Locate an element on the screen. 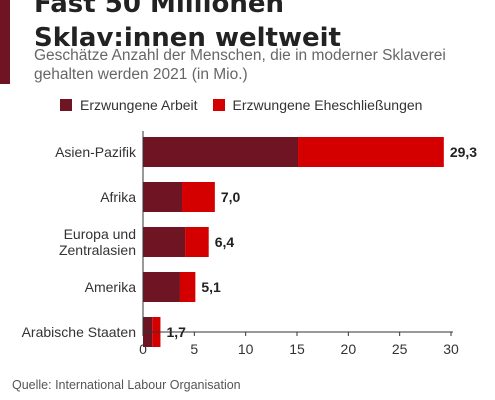 This screenshot has width=495, height=400. x-tick-label-5: 25 is located at coordinates (400, 349).